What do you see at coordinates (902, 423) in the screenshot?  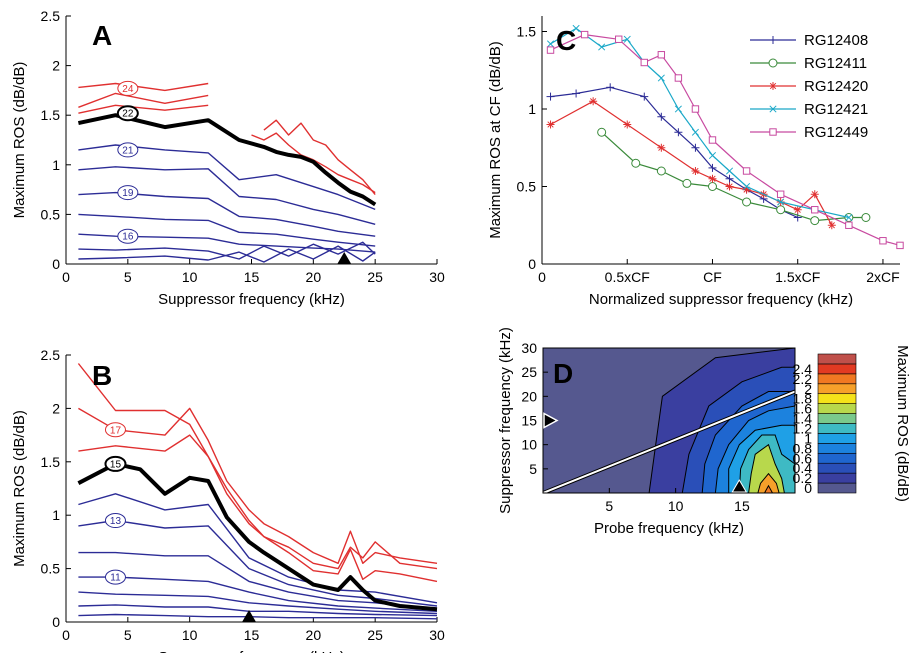 I see `colorbar-label: Maximum ROS (dB/dB)` at bounding box center [902, 423].